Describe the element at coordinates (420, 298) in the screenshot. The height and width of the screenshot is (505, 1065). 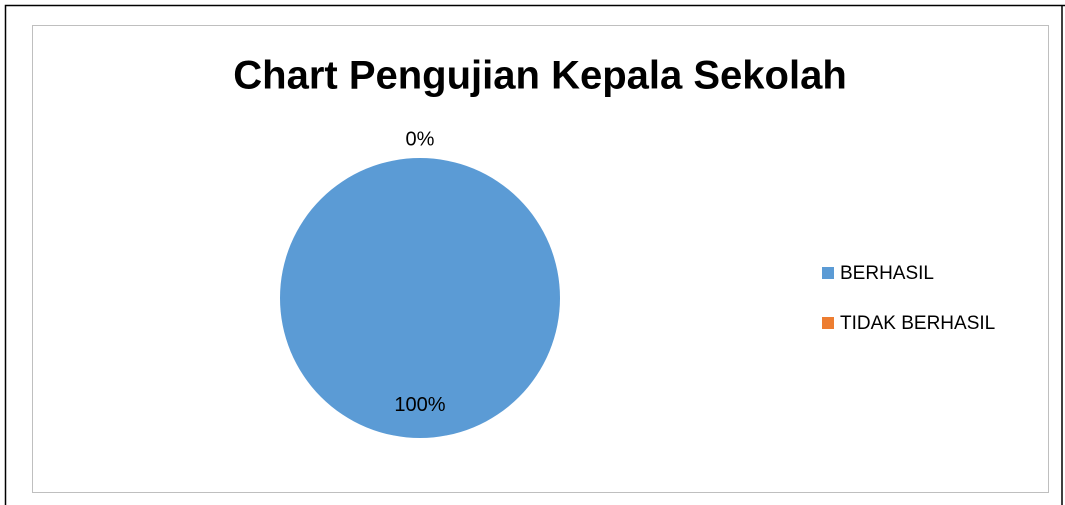
I see `pie-slice` at that location.